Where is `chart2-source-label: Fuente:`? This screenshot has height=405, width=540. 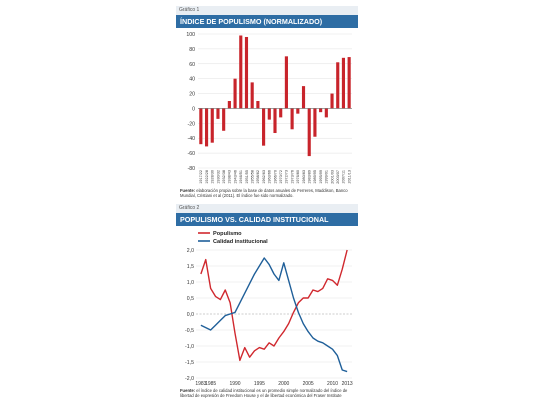 chart2-source-label: Fuente: is located at coordinates (188, 390).